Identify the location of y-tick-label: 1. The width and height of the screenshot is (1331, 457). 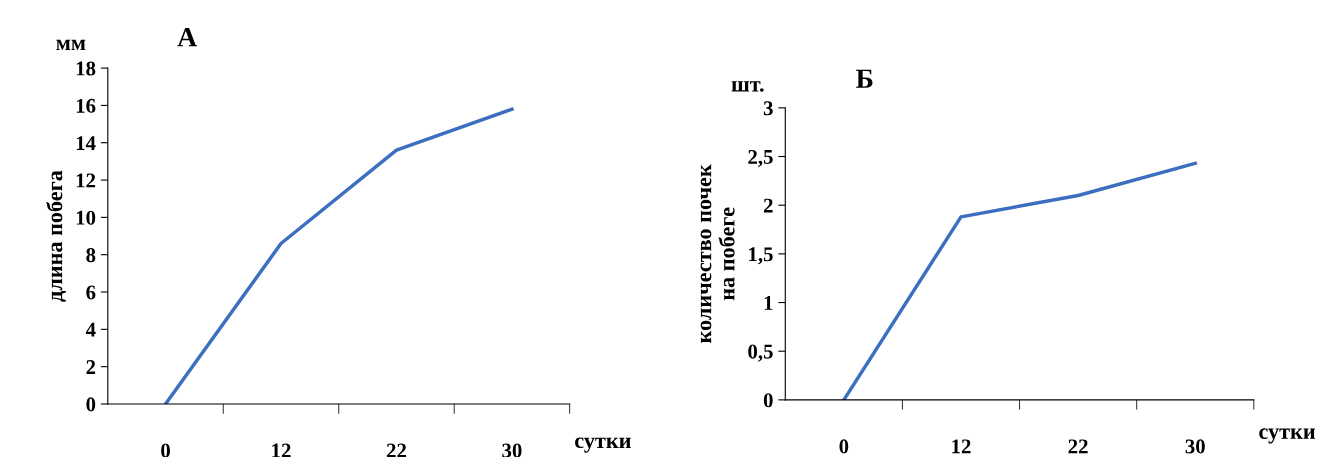
(768, 303).